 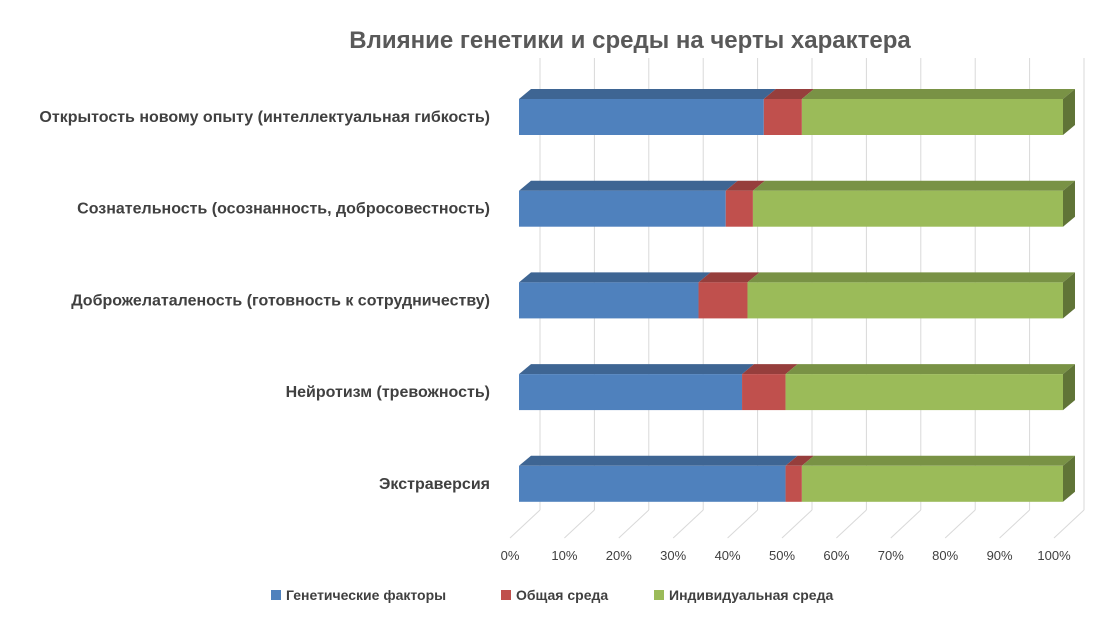 What do you see at coordinates (1000, 555) in the screenshot?
I see `tick-label: 90%` at bounding box center [1000, 555].